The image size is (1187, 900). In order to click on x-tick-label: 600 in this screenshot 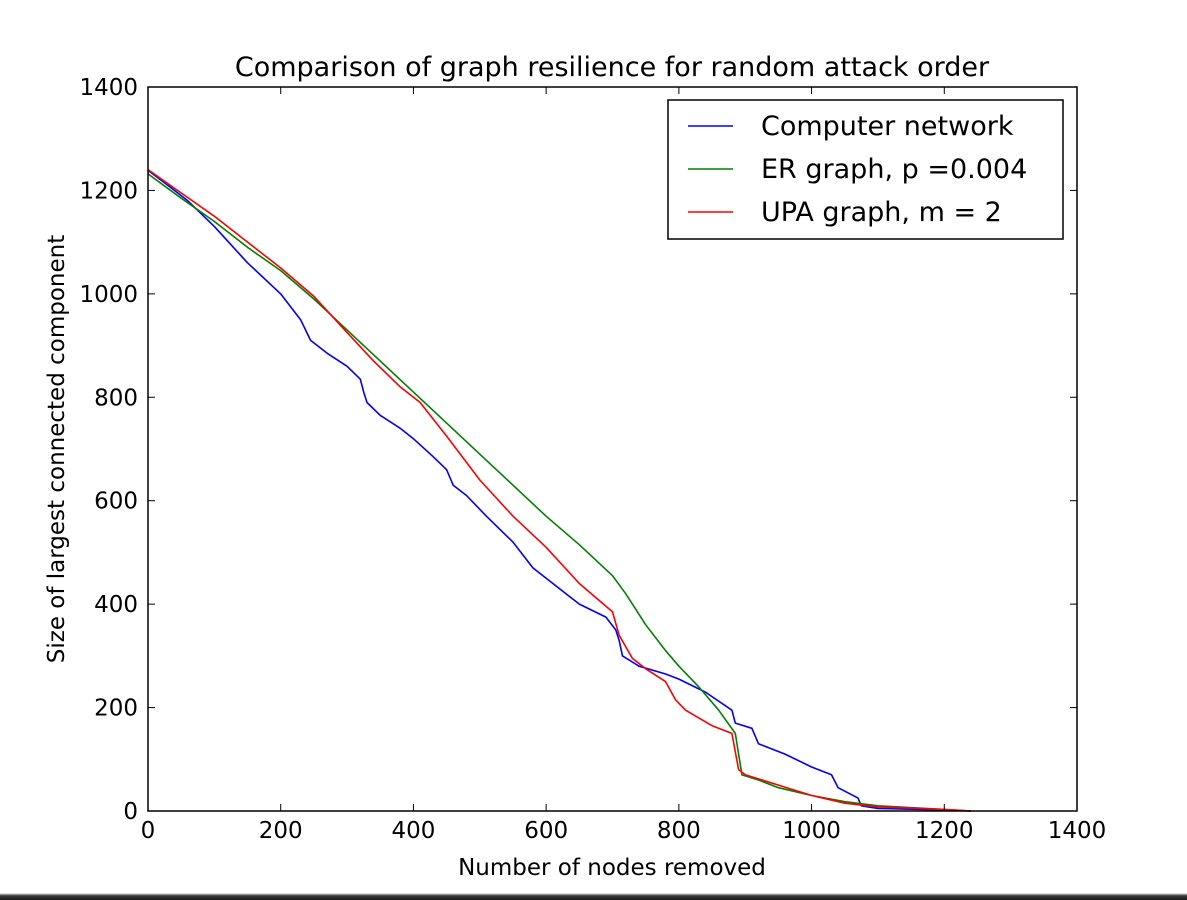, I will do `click(546, 831)`.